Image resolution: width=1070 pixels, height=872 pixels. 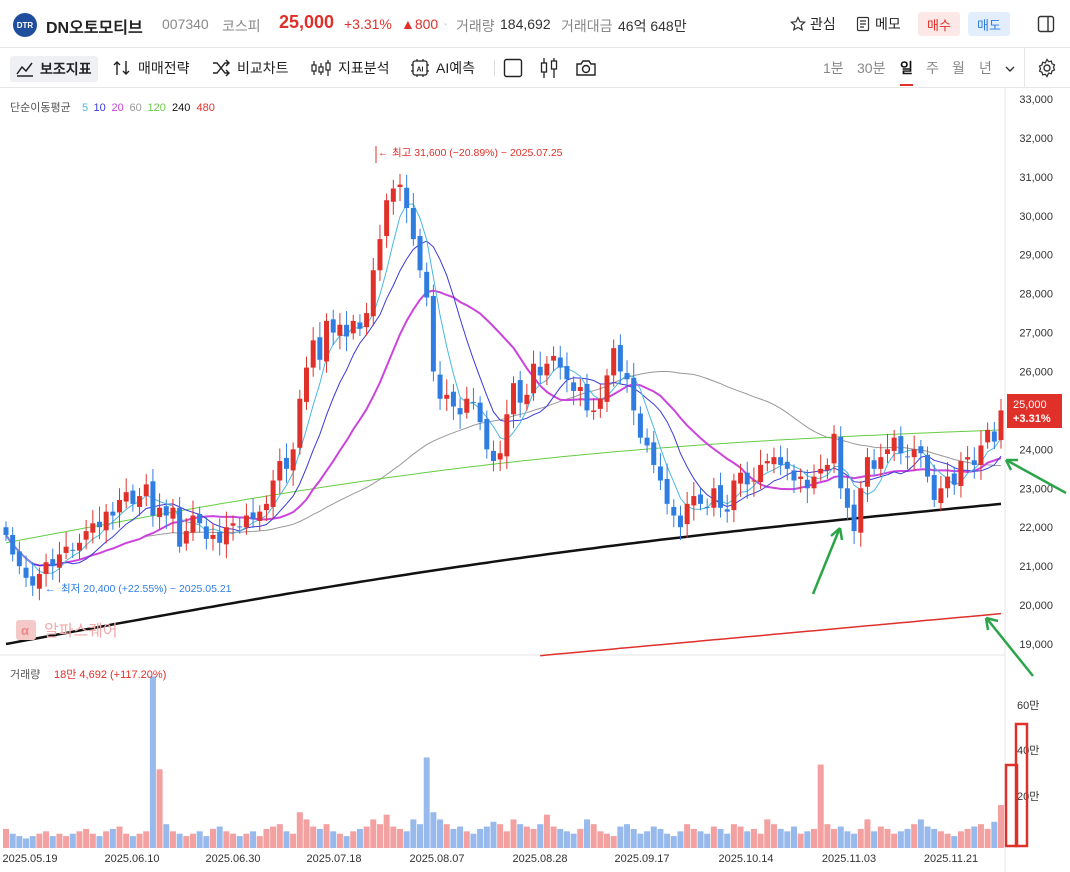 What do you see at coordinates (350, 68) in the screenshot?
I see `analysis-button: 지표분석` at bounding box center [350, 68].